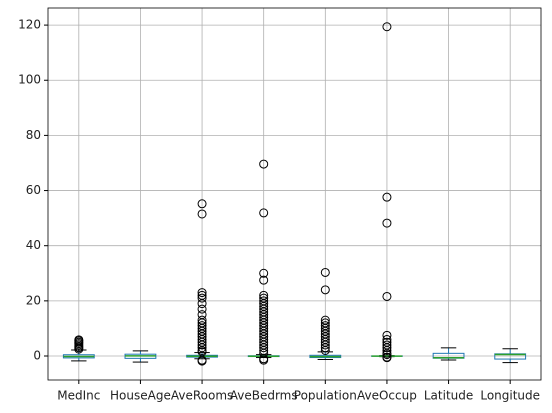 Image resolution: width=552 pixels, height=413 pixels. Describe the element at coordinates (33, 135) in the screenshot. I see `y-tick-label: 80` at that location.